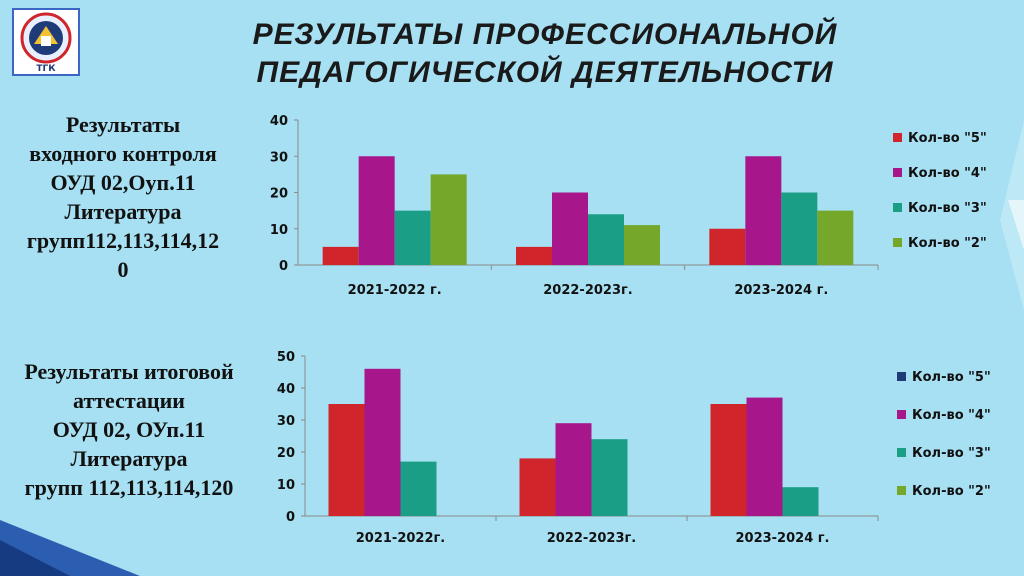 The width and height of the screenshot is (1024, 576). What do you see at coordinates (46, 42) in the screenshot?
I see `college-logo: ТГК` at bounding box center [46, 42].